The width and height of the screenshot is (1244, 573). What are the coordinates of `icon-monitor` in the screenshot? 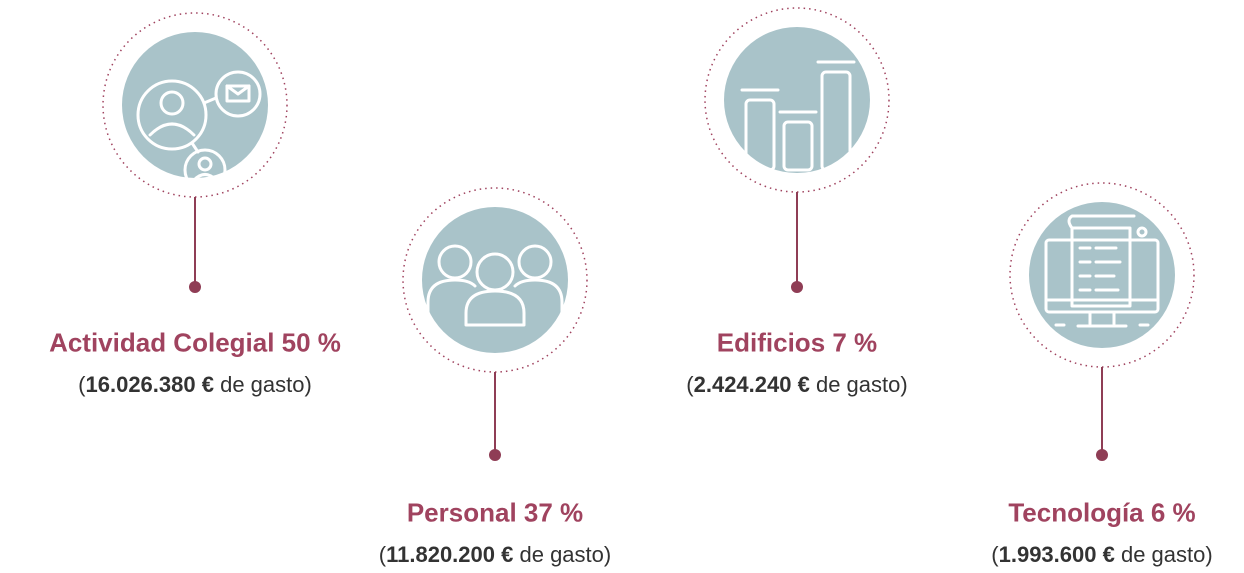 It's located at (1102, 271).